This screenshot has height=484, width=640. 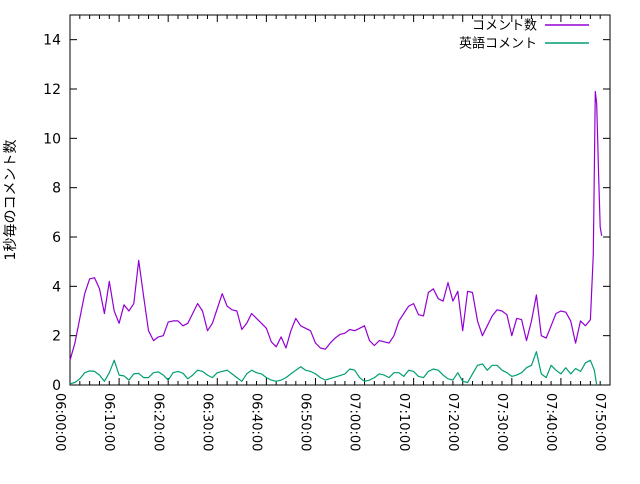 I want to click on y-tick-label: 14, so click(x=52, y=41).